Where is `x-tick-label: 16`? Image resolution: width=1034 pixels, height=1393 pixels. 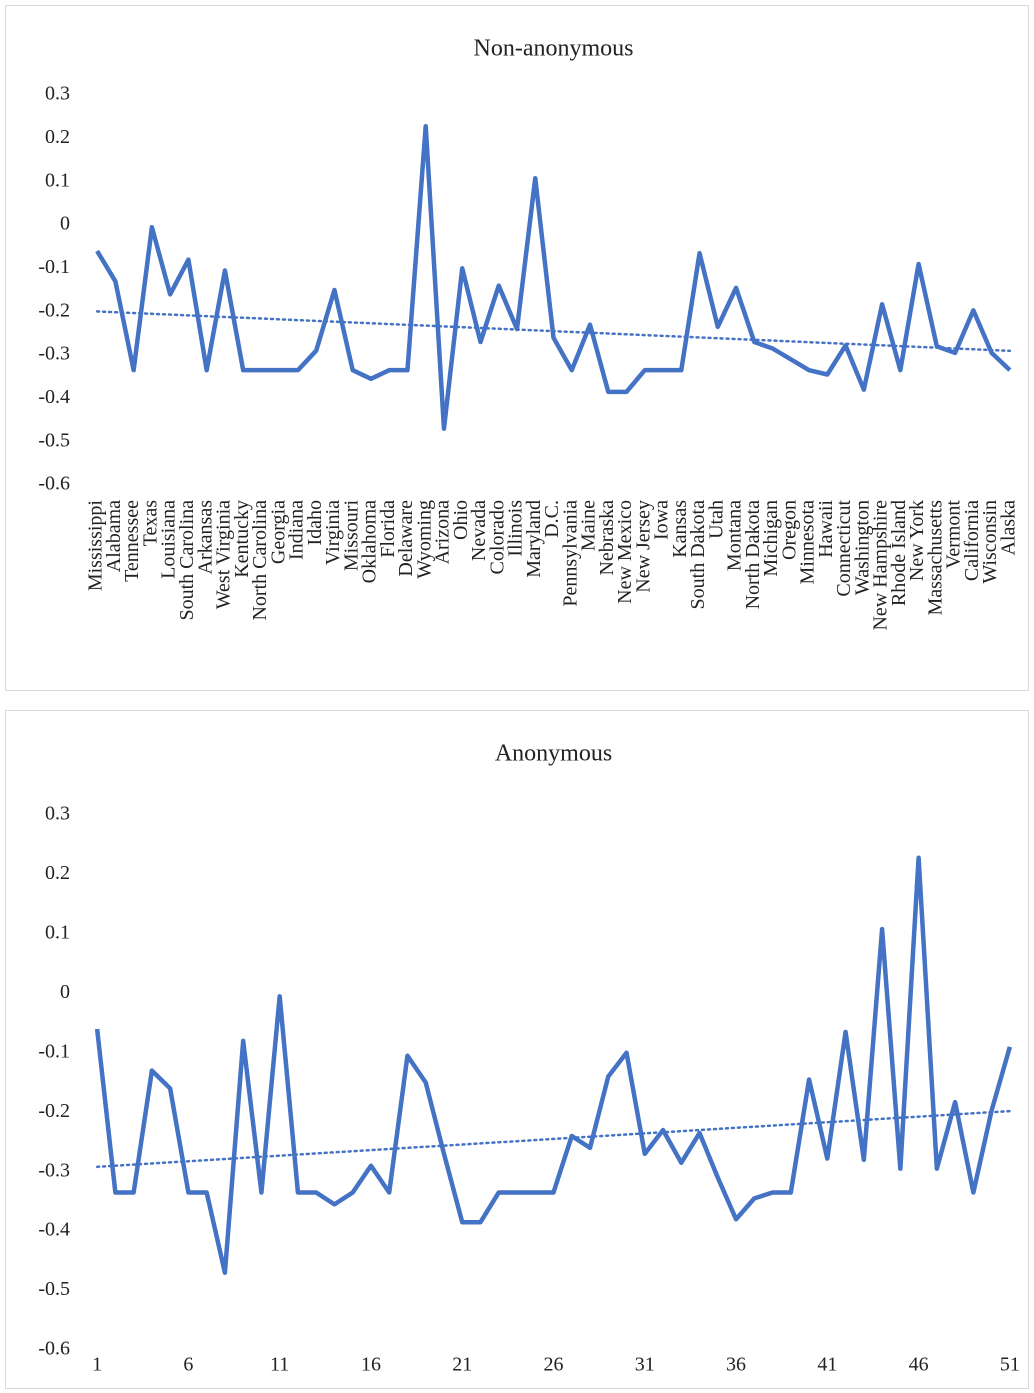
x-tick-label: 16 is located at coordinates (371, 1365).